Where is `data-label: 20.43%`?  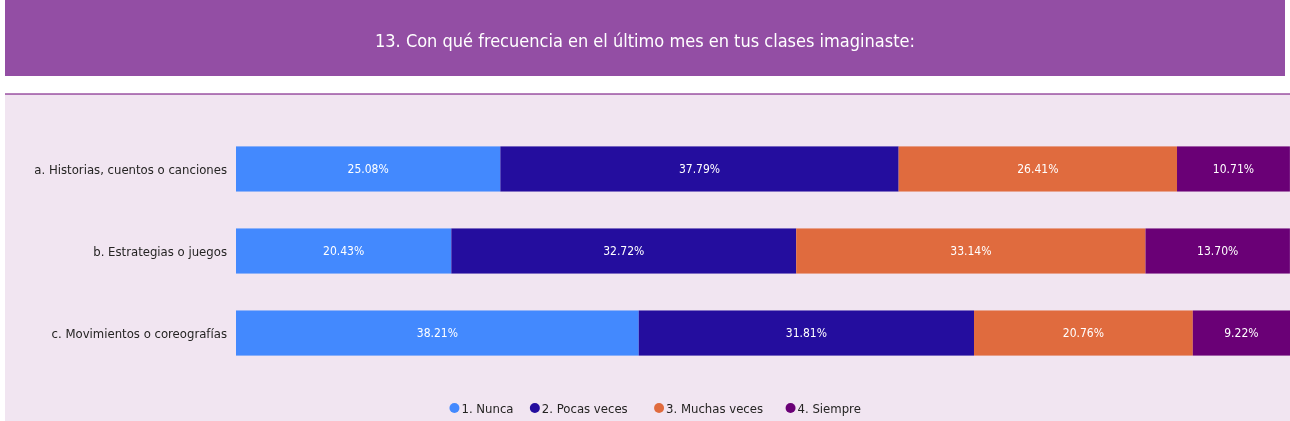
data-label: 20.43% is located at coordinates (344, 251).